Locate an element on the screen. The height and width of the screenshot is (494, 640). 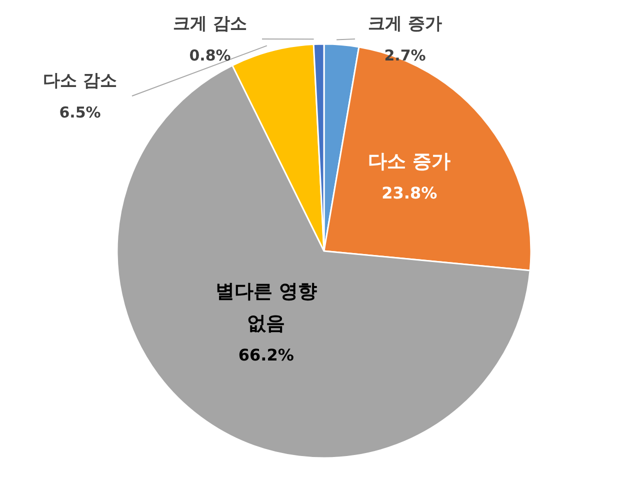
slice-label: 다소 감소 is located at coordinates (80, 80).